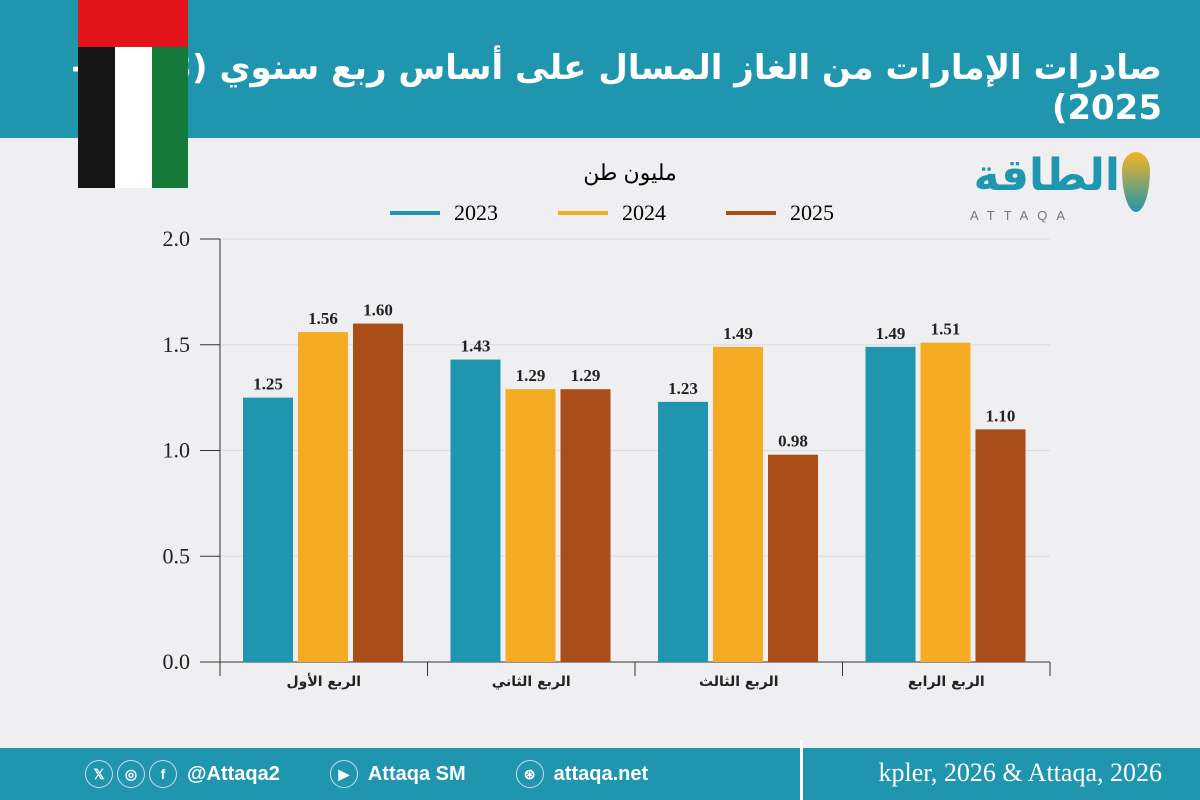 Image resolution: width=1200 pixels, height=800 pixels. Describe the element at coordinates (177, 450) in the screenshot. I see `y-tick-label: 1.0` at that location.